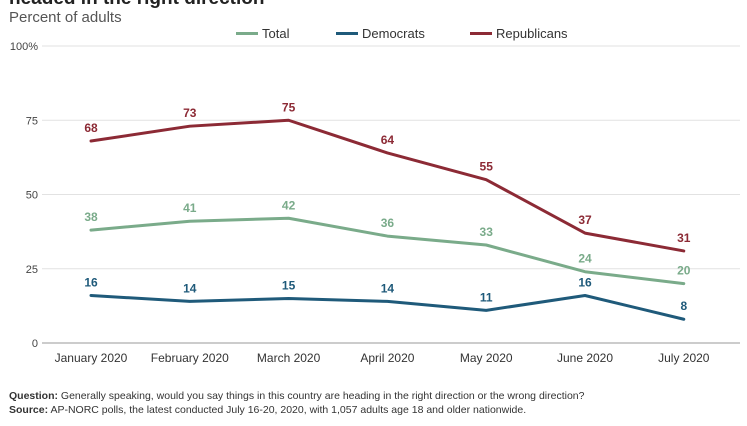  Describe the element at coordinates (585, 259) in the screenshot. I see `data-label: 24` at that location.